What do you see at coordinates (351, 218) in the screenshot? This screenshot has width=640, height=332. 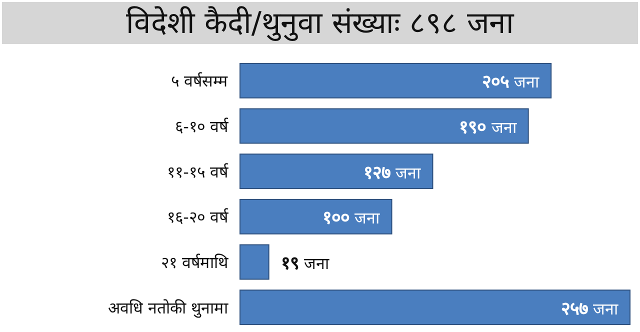 I see `data-label: १०० जना` at bounding box center [351, 218].